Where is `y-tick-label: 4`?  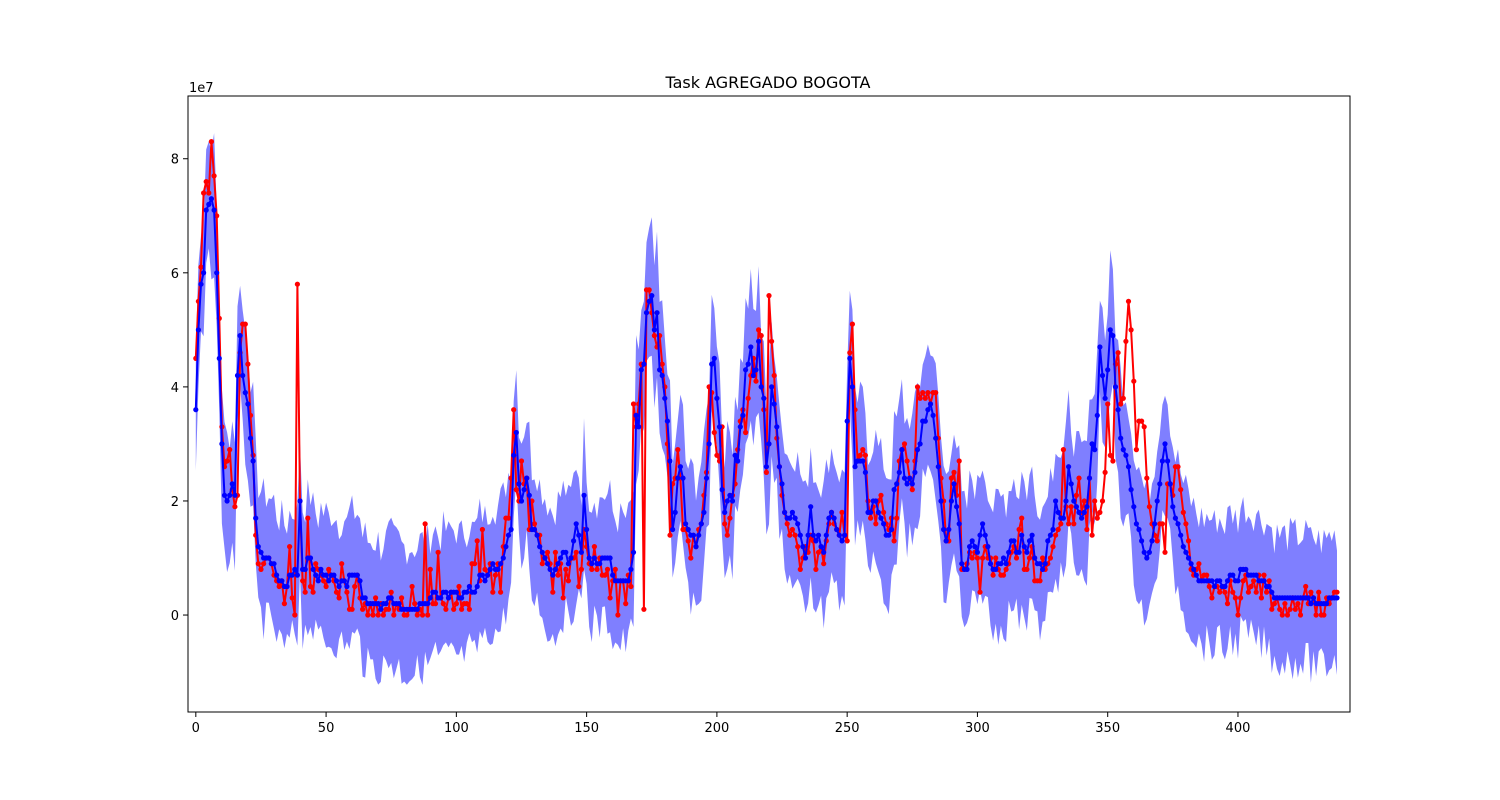 y-tick-label: 4 is located at coordinates (175, 388).